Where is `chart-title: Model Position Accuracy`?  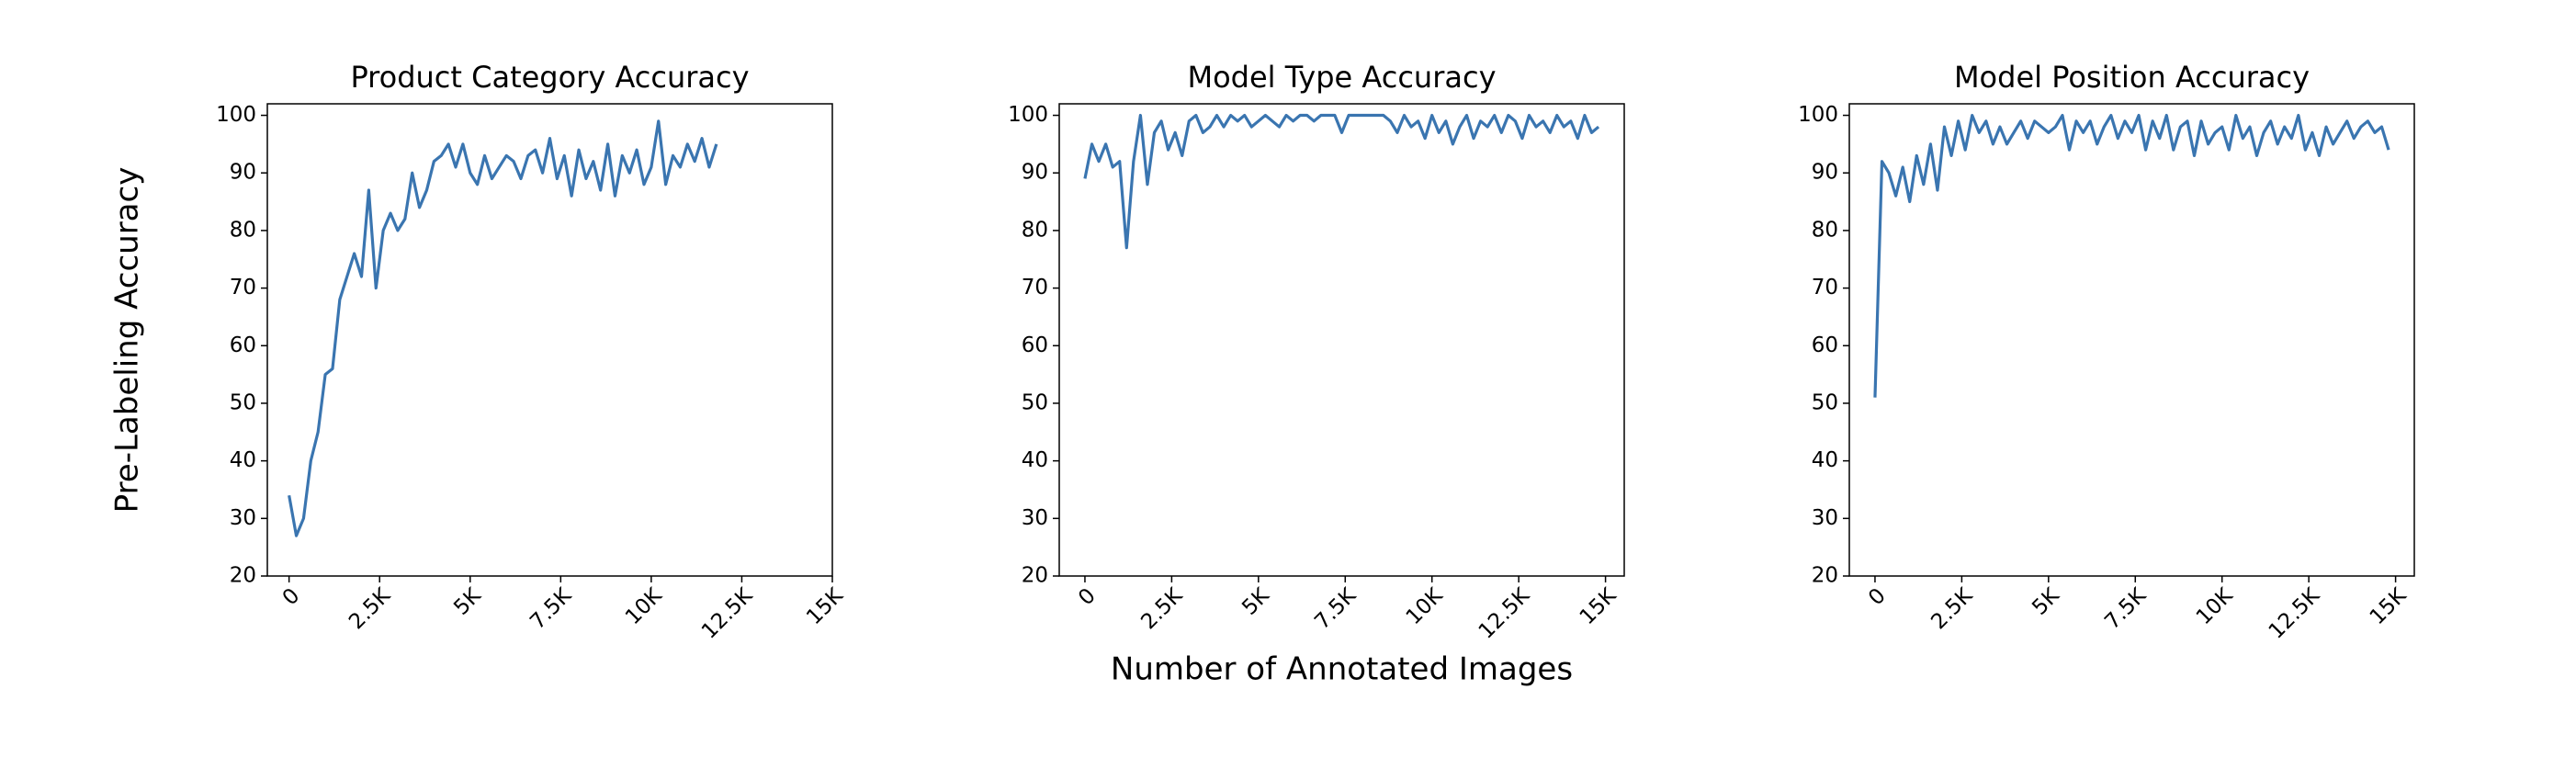 chart-title: Model Position Accuracy is located at coordinates (2132, 78).